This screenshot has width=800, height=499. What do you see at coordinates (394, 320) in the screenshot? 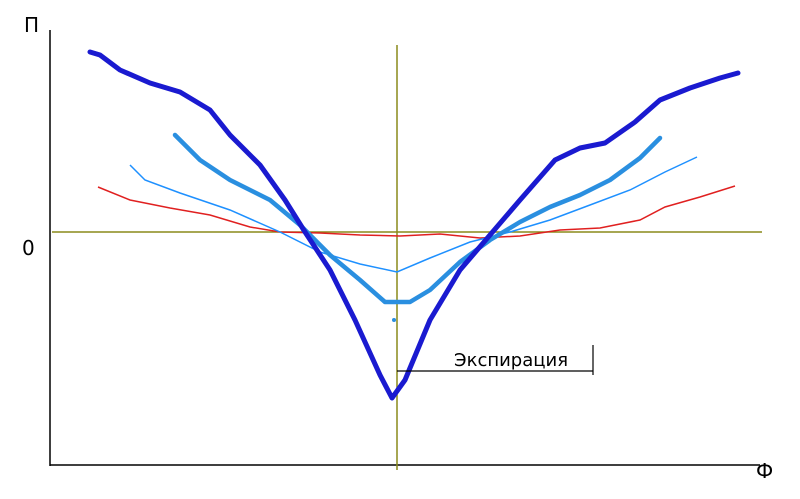
I see `stray-dot` at bounding box center [394, 320].